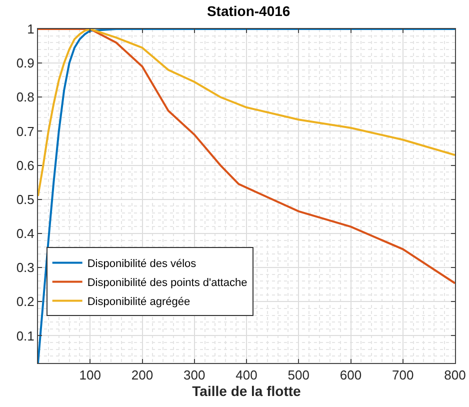 Image resolution: width=469 pixels, height=407 pixels. I want to click on legend-label: Disponibilité des points d'attache, so click(167, 283).